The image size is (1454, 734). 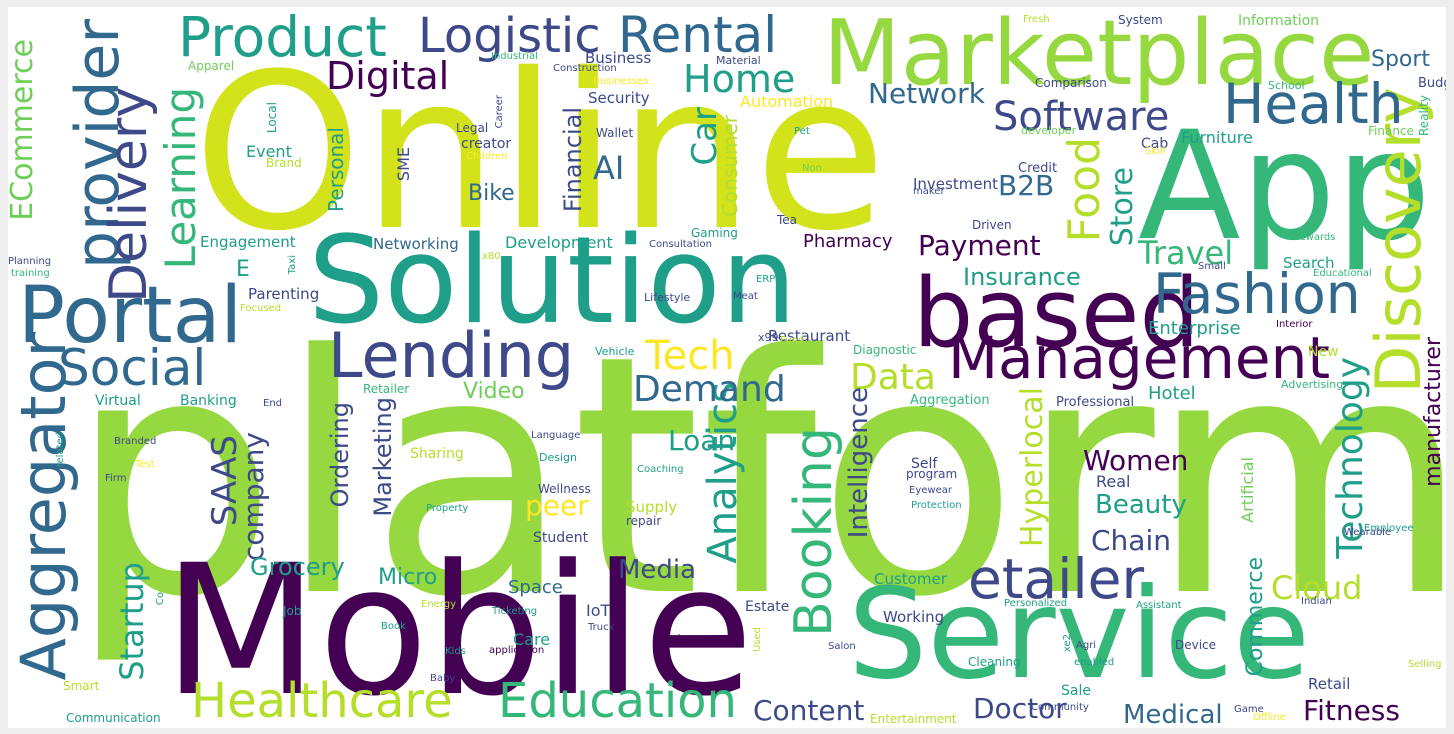 What do you see at coordinates (24, 130) in the screenshot?
I see `word-ecommerce: ECommerce` at bounding box center [24, 130].